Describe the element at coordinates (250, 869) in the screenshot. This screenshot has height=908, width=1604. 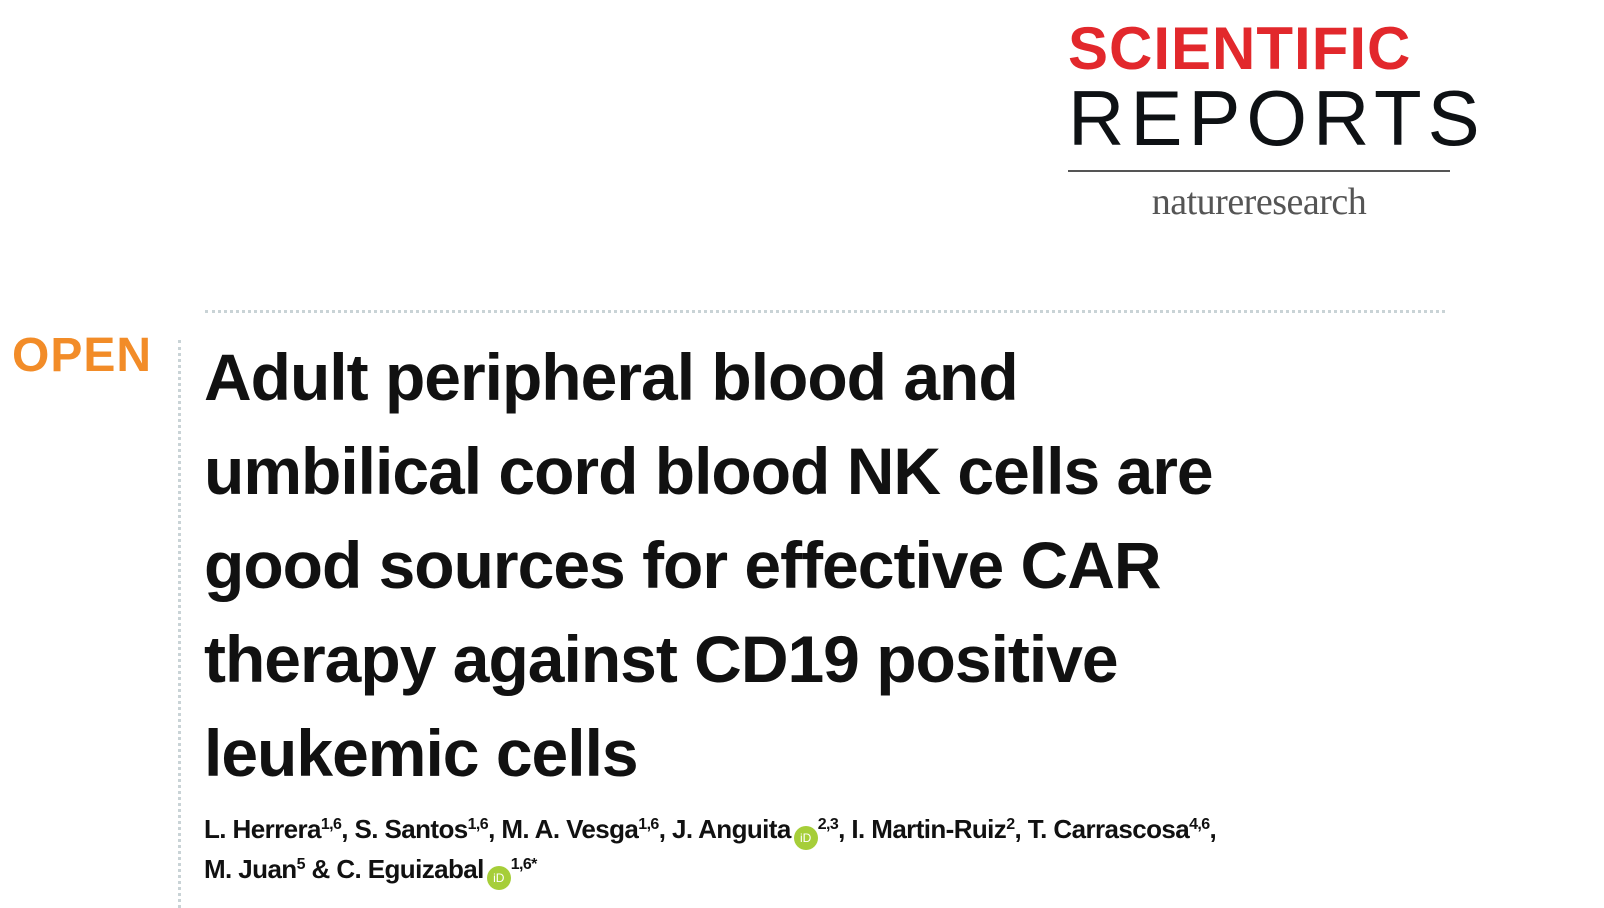
I see `author-name: M. Juan` at that location.